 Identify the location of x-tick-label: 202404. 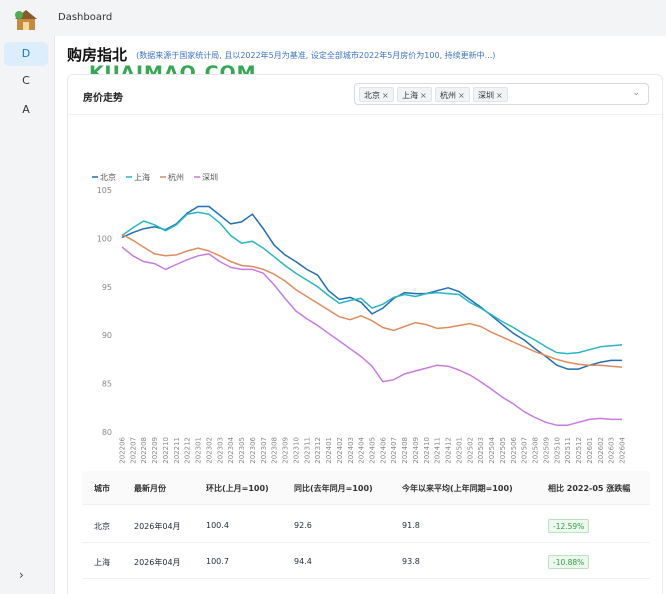
(362, 449).